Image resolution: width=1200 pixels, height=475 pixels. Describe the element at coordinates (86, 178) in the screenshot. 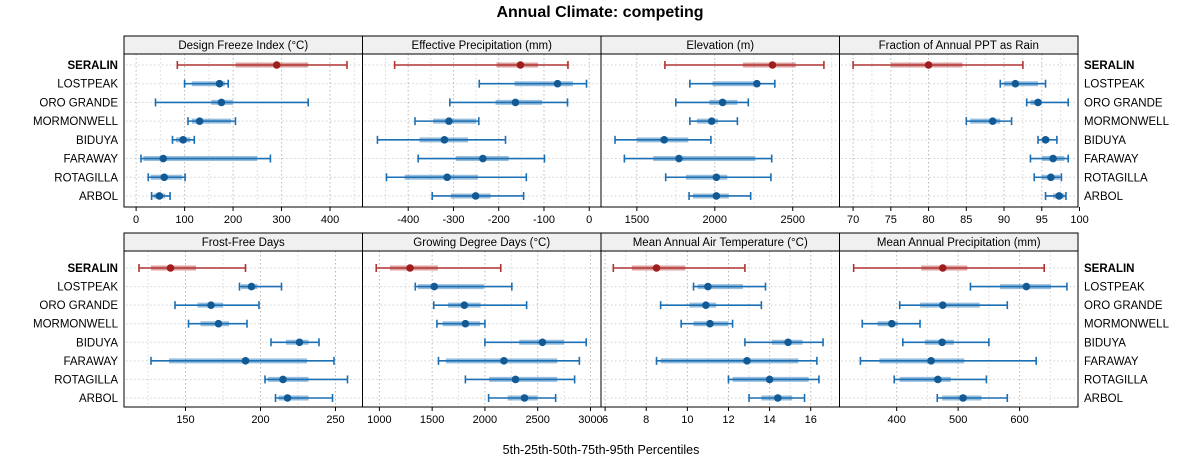

I see `site-label-left: ROTAGILLA` at that location.